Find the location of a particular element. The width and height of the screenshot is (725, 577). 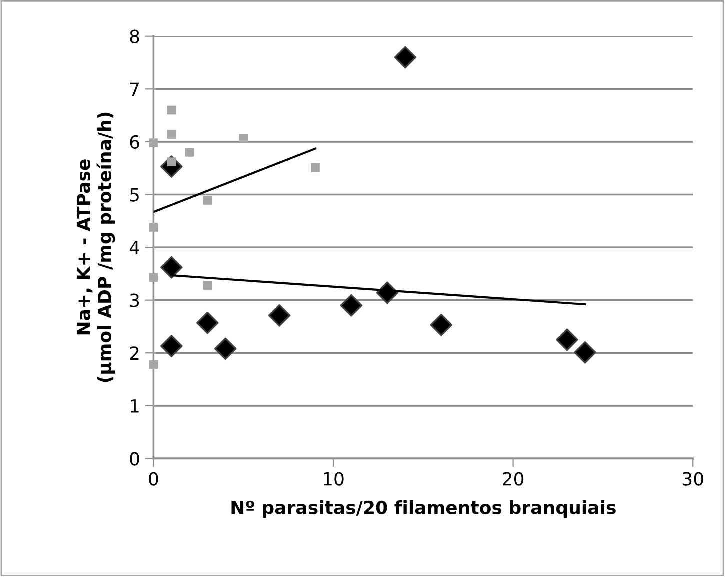

y-tick-label: 2 is located at coordinates (134, 353).